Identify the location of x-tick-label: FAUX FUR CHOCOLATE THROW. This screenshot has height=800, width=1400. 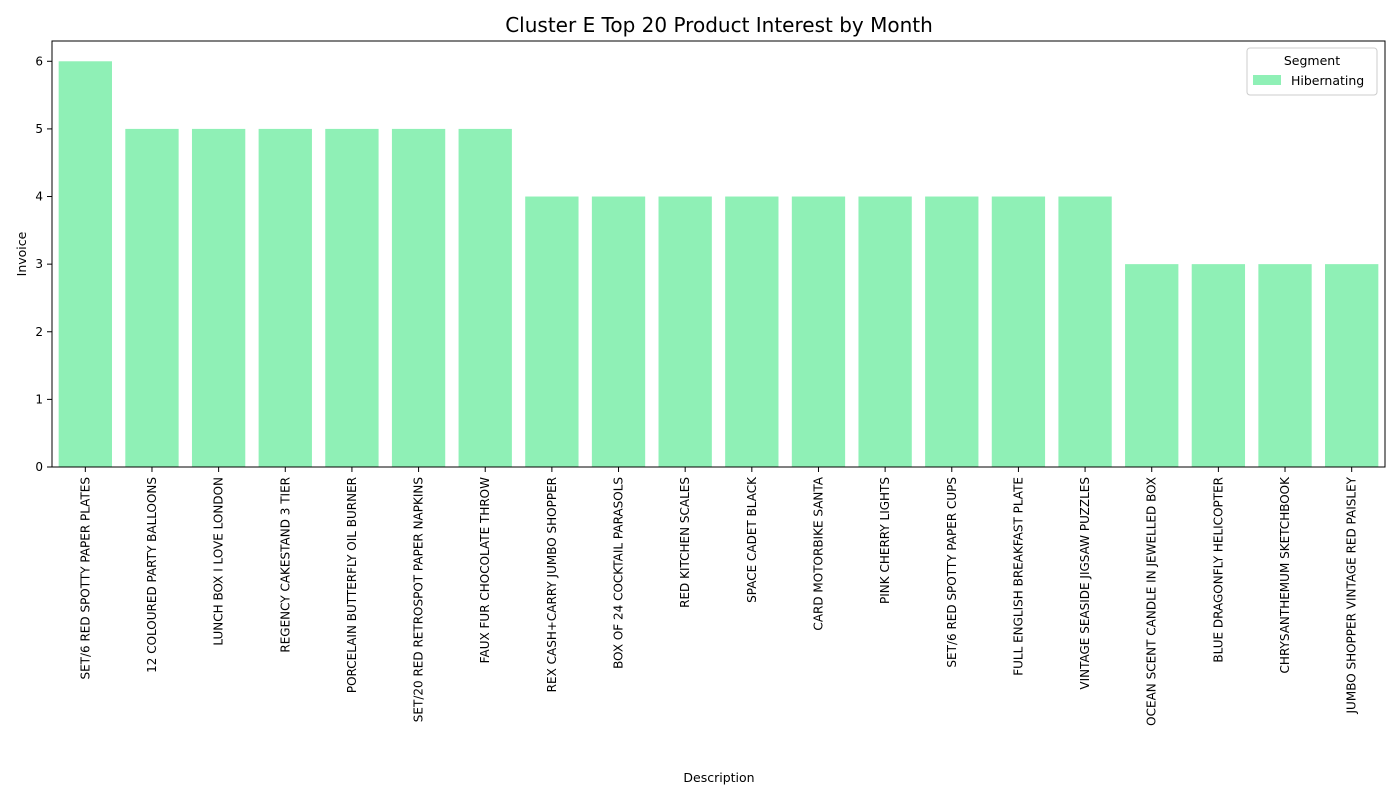
(485, 570).